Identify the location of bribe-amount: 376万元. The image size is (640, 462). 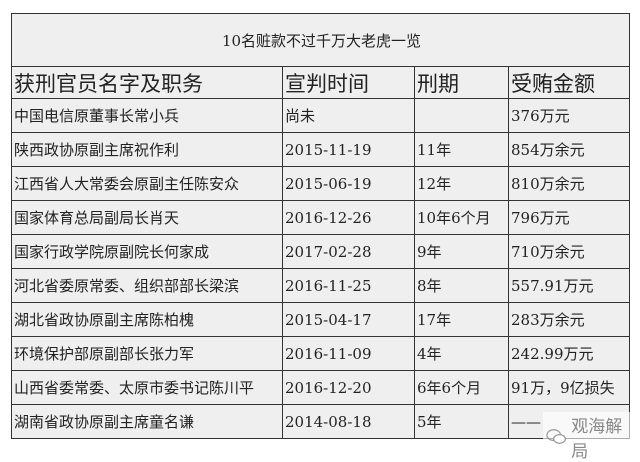
(569, 115).